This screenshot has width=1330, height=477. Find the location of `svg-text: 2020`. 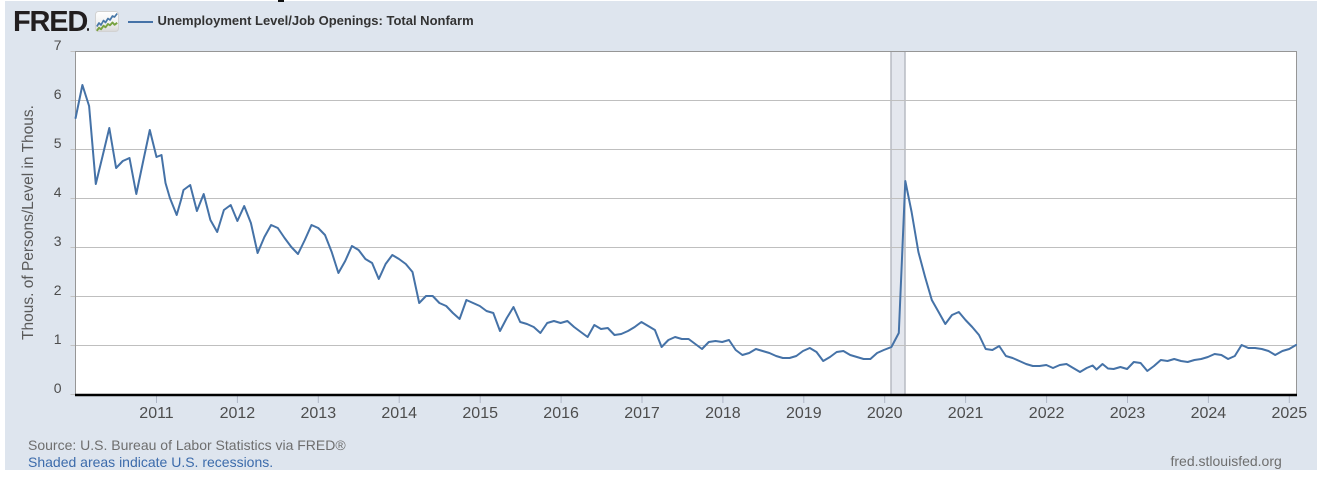

svg-text: 2020 is located at coordinates (885, 413).